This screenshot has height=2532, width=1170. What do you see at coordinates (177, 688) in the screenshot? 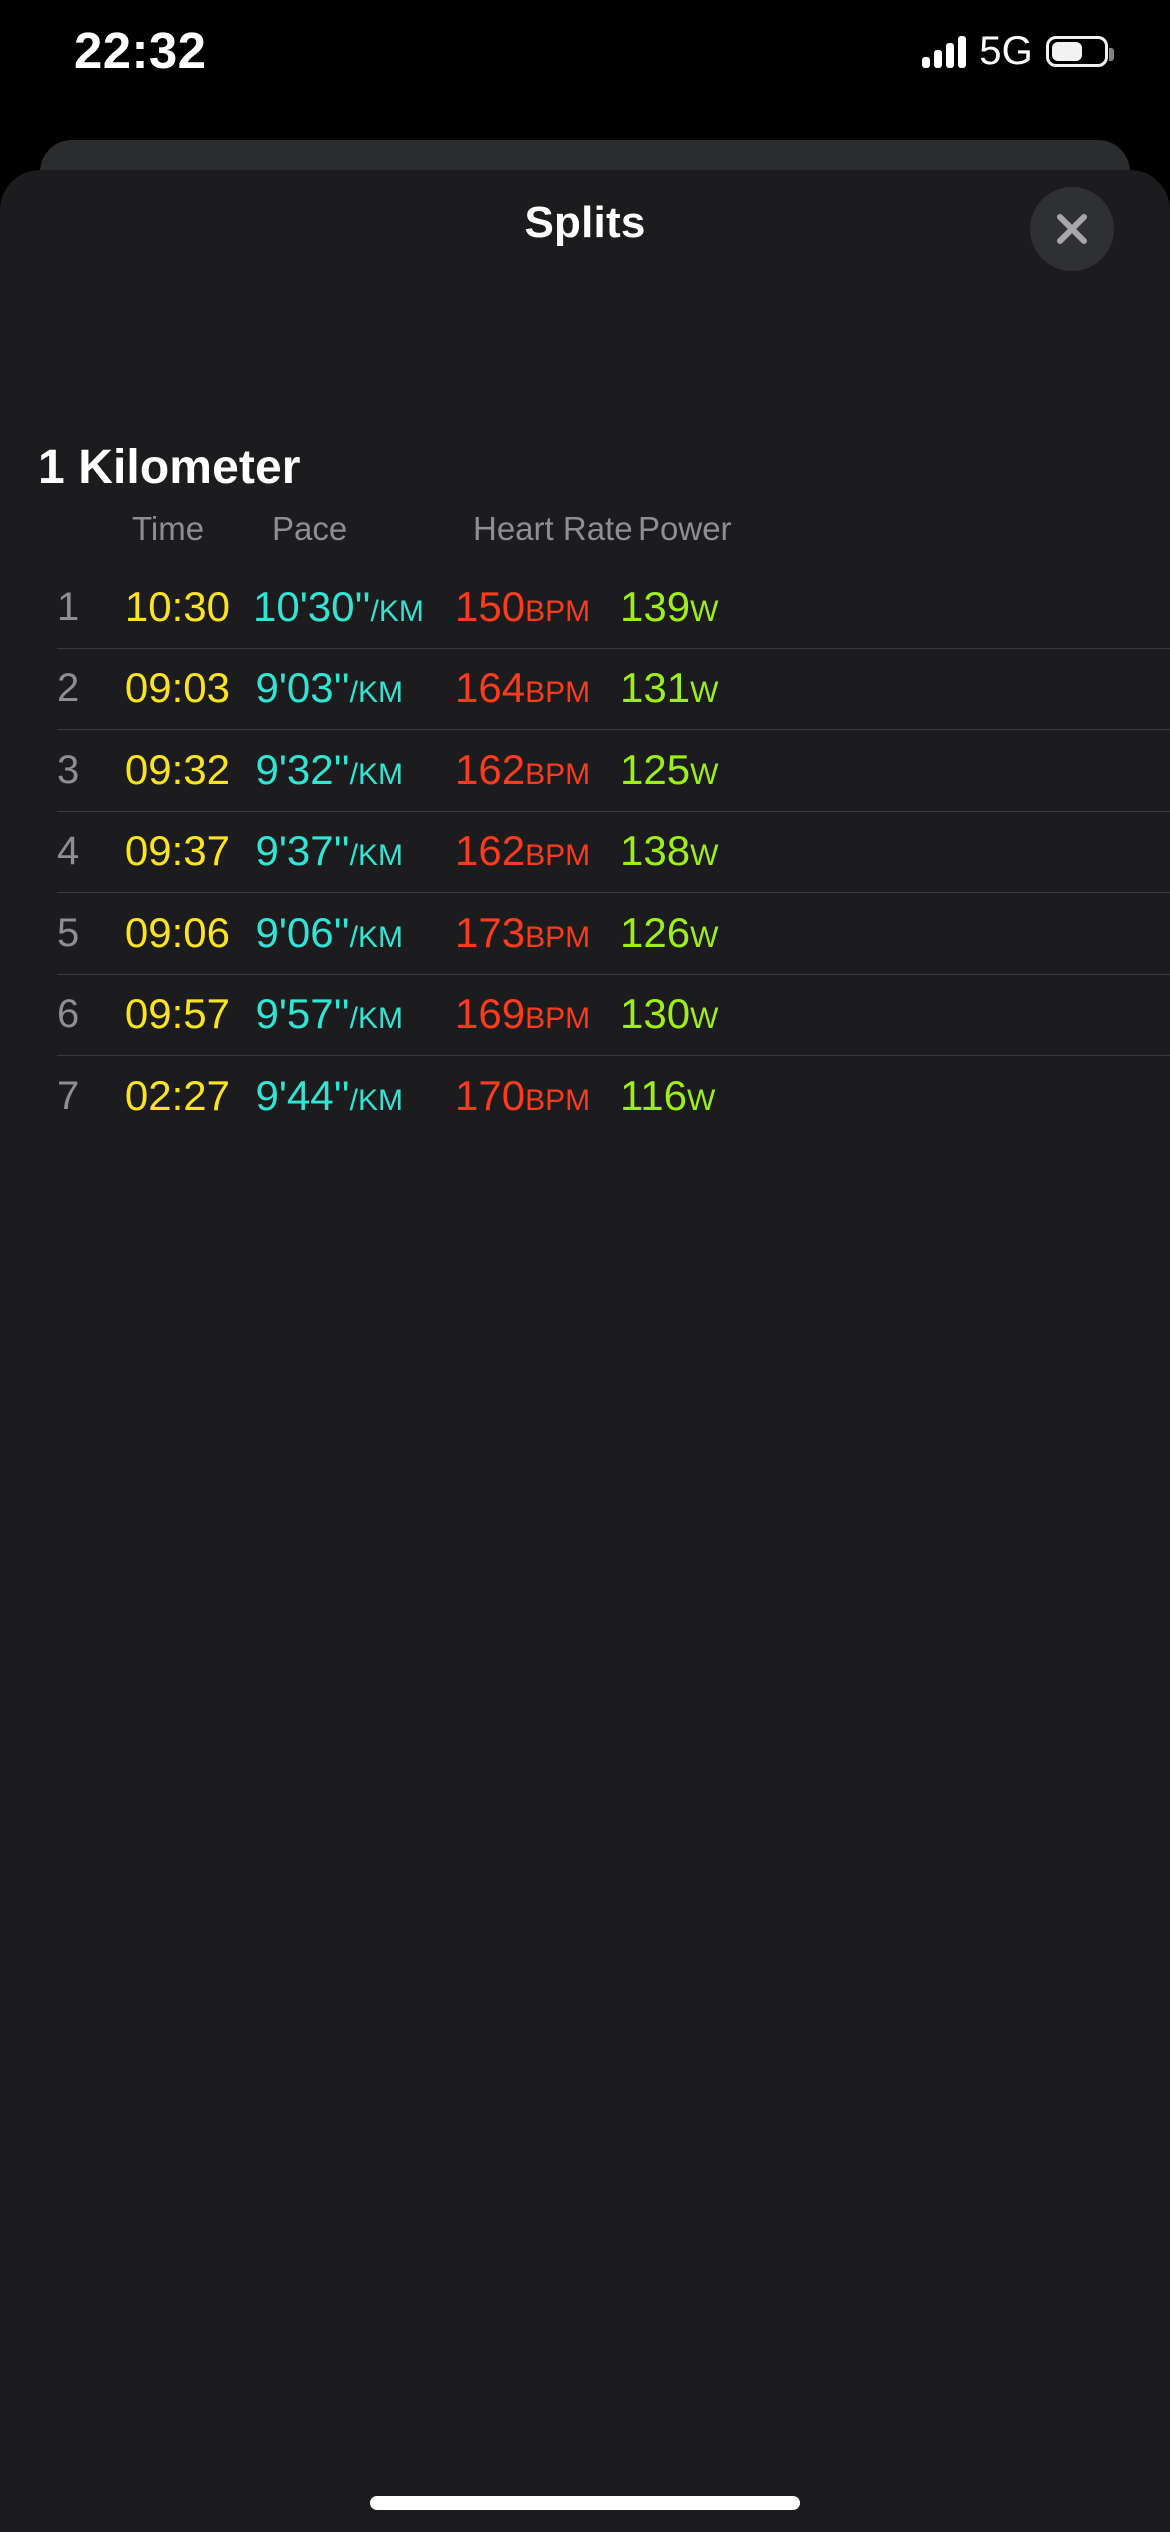
I see `split-time: 09:03` at bounding box center [177, 688].